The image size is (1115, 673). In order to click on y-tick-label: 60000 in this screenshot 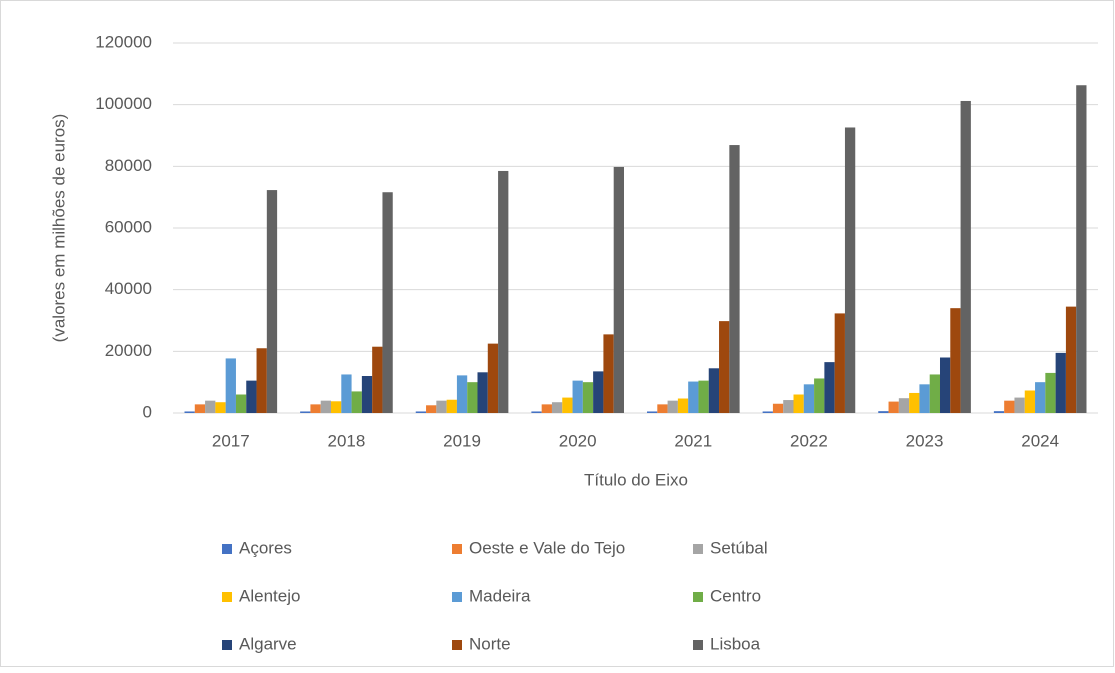, I will do `click(128, 226)`.